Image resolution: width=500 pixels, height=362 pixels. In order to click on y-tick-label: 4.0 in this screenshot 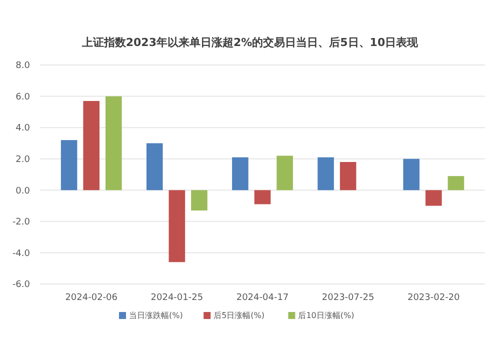, I will do `click(23, 129)`.